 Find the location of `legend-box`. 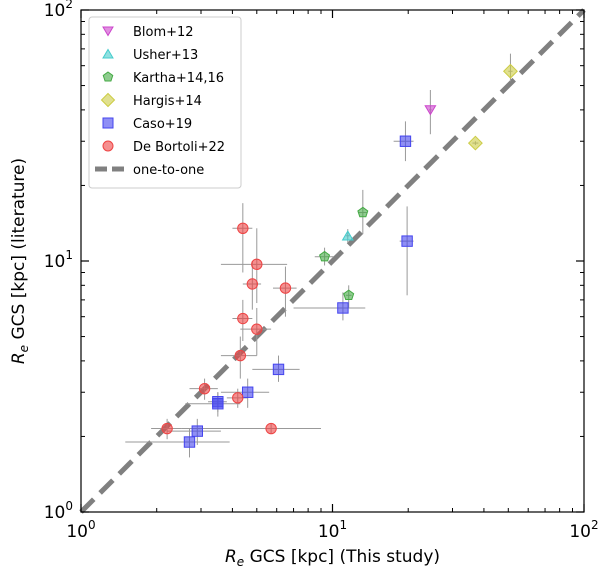

legend-box is located at coordinates (165, 102).